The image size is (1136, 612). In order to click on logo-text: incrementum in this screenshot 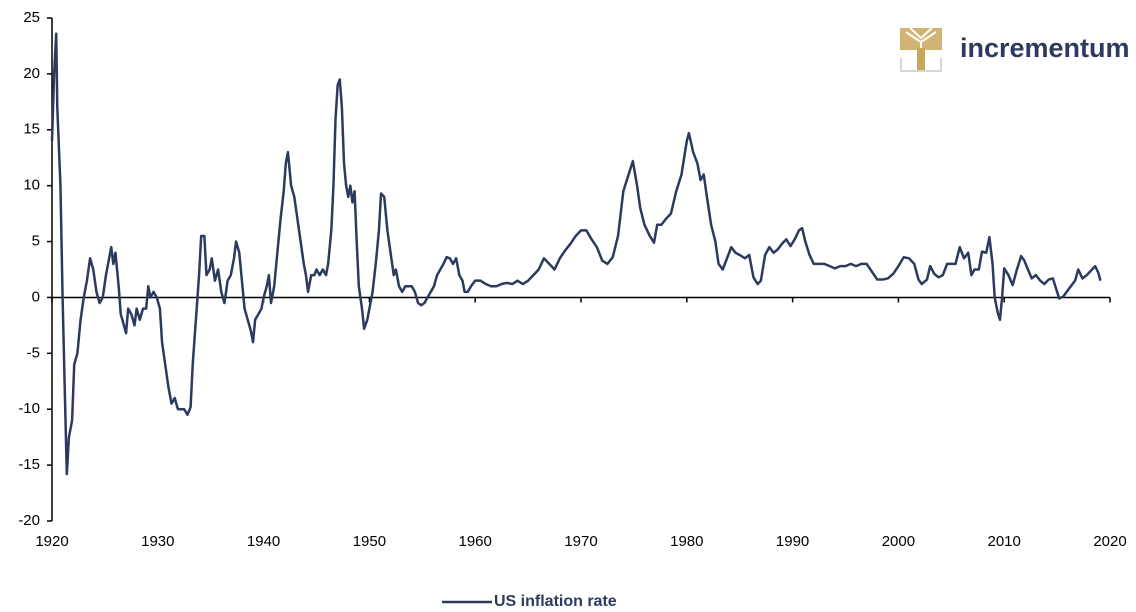, I will do `click(1045, 48)`.